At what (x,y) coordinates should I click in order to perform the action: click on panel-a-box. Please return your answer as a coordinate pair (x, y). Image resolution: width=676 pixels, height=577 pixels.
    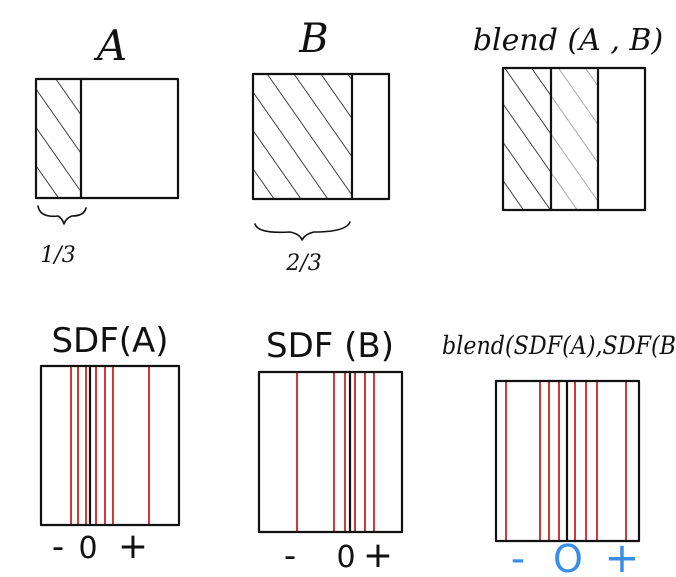
    Looking at the image, I should click on (107, 138).